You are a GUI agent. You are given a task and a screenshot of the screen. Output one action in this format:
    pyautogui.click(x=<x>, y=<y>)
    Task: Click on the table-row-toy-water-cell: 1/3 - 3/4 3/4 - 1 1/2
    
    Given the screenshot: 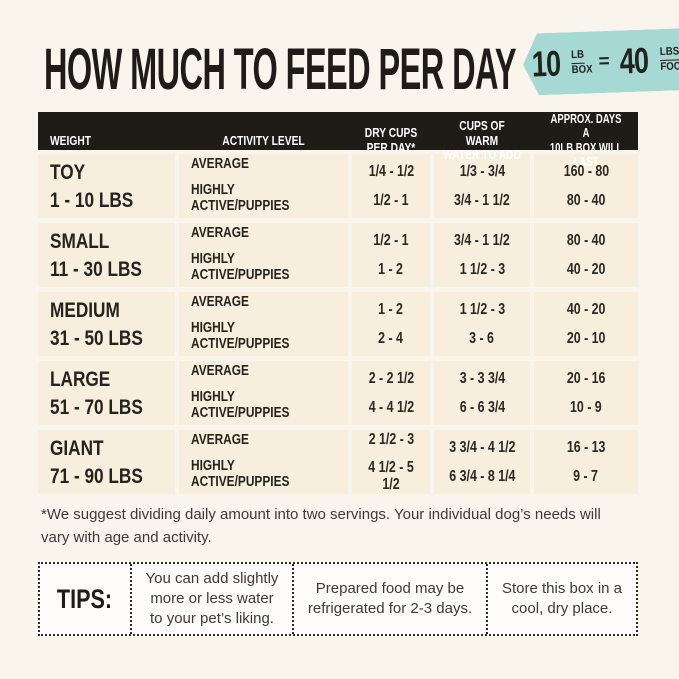 What is the action you would take?
    pyautogui.click(x=482, y=186)
    